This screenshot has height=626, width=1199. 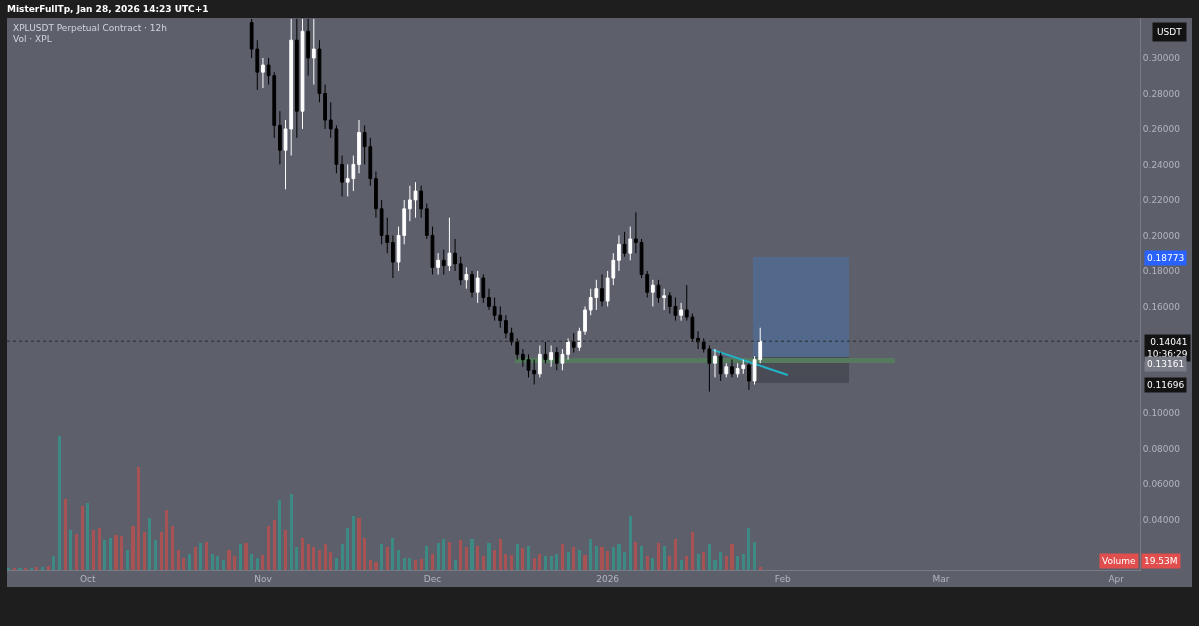 I want to click on y-tick-label: 0.08000, so click(x=1161, y=448).